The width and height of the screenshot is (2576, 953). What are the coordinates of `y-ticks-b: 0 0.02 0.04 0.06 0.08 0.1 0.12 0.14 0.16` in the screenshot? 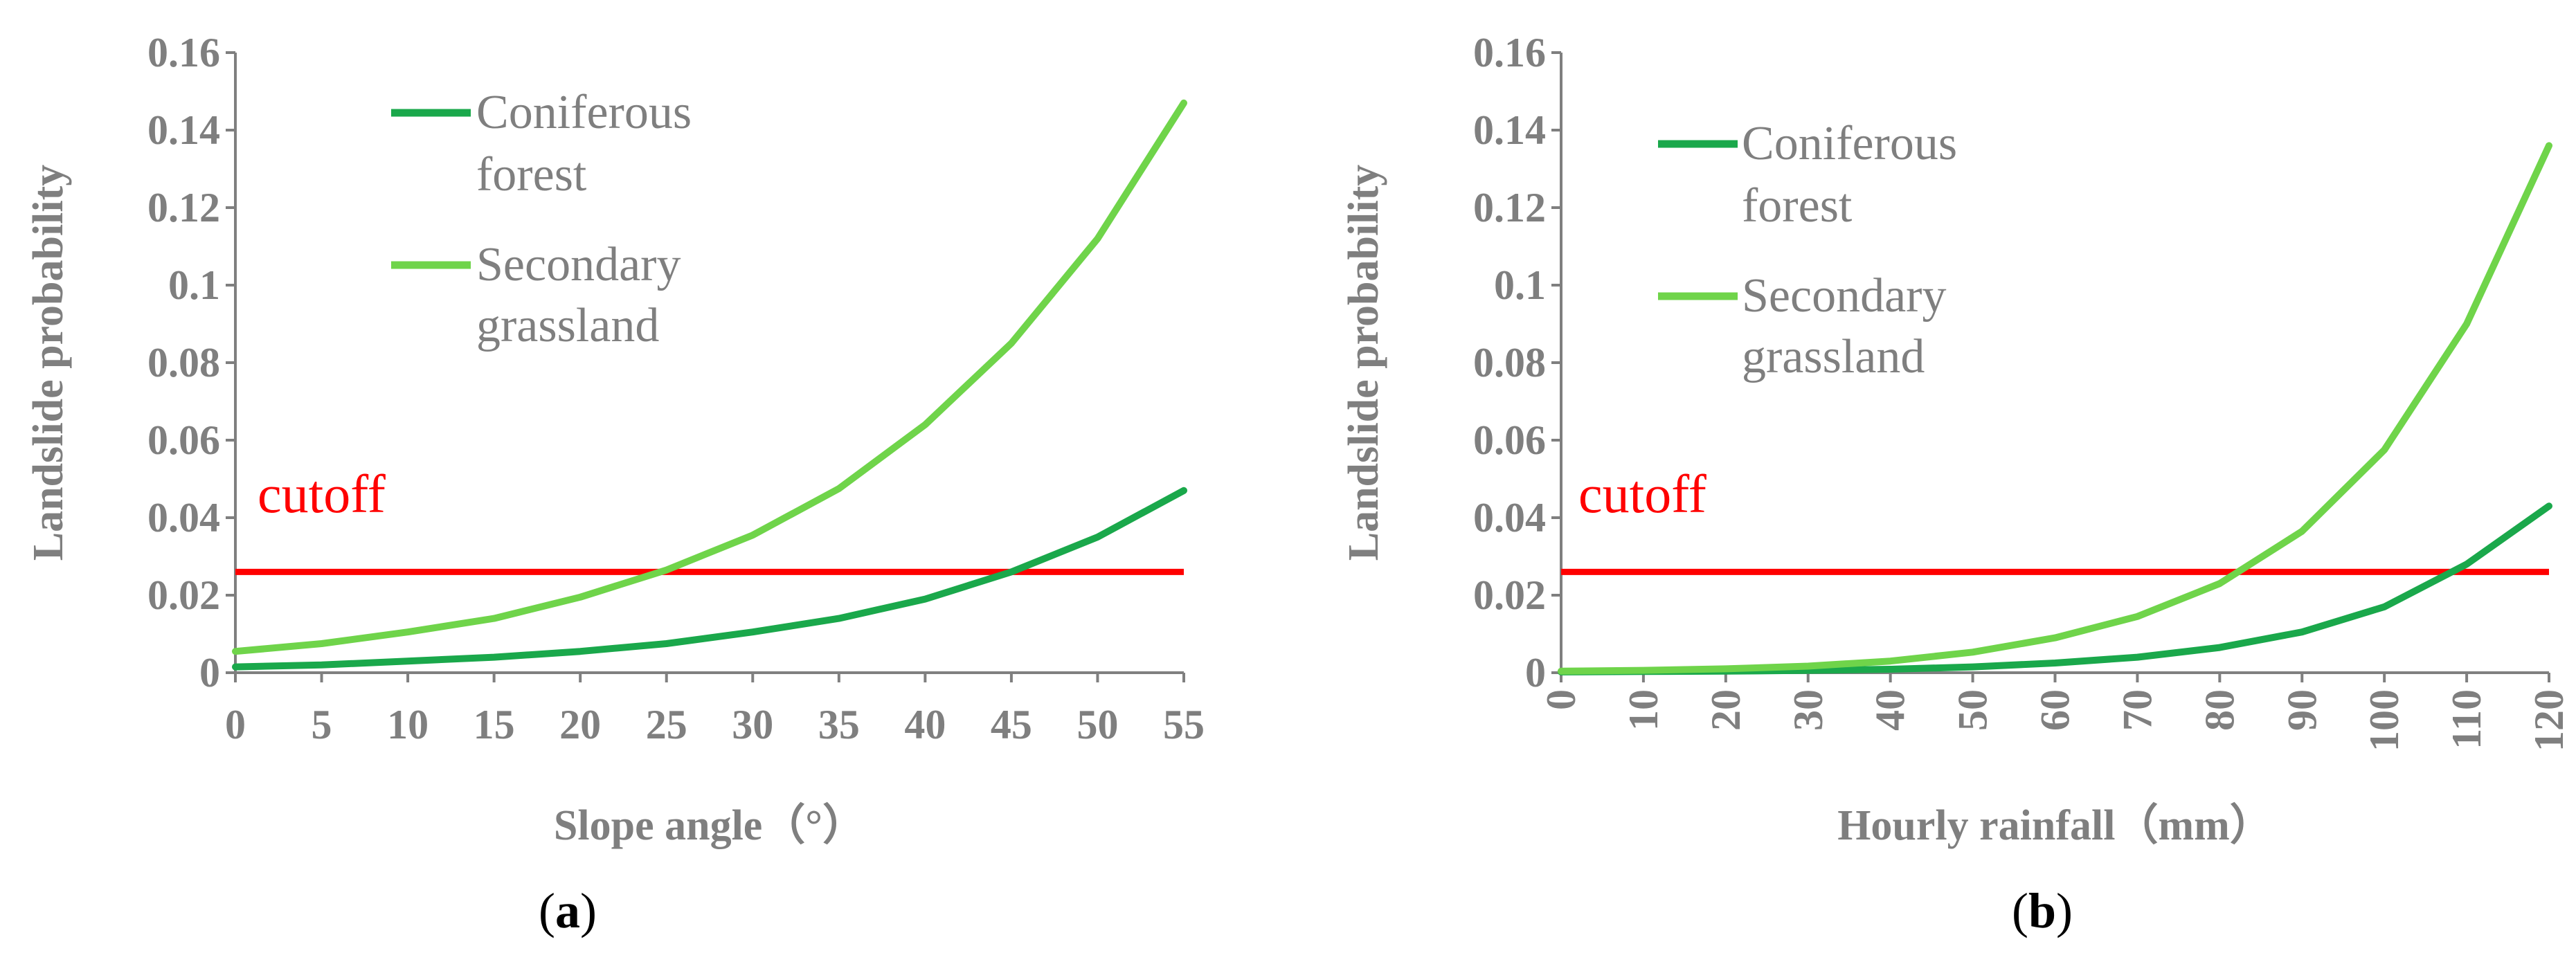 It's located at (1517, 363).